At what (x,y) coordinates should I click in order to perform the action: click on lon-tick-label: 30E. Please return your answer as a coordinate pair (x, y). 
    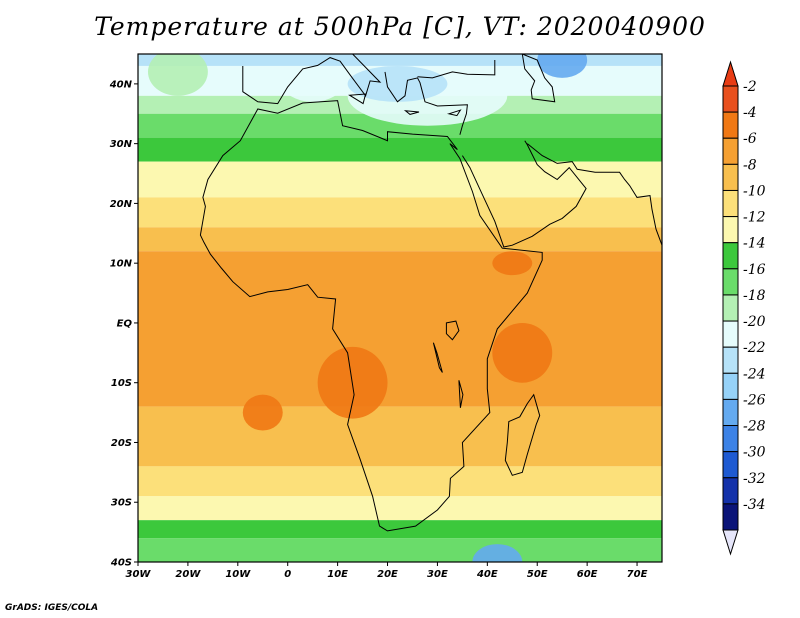
    Looking at the image, I should click on (437, 574).